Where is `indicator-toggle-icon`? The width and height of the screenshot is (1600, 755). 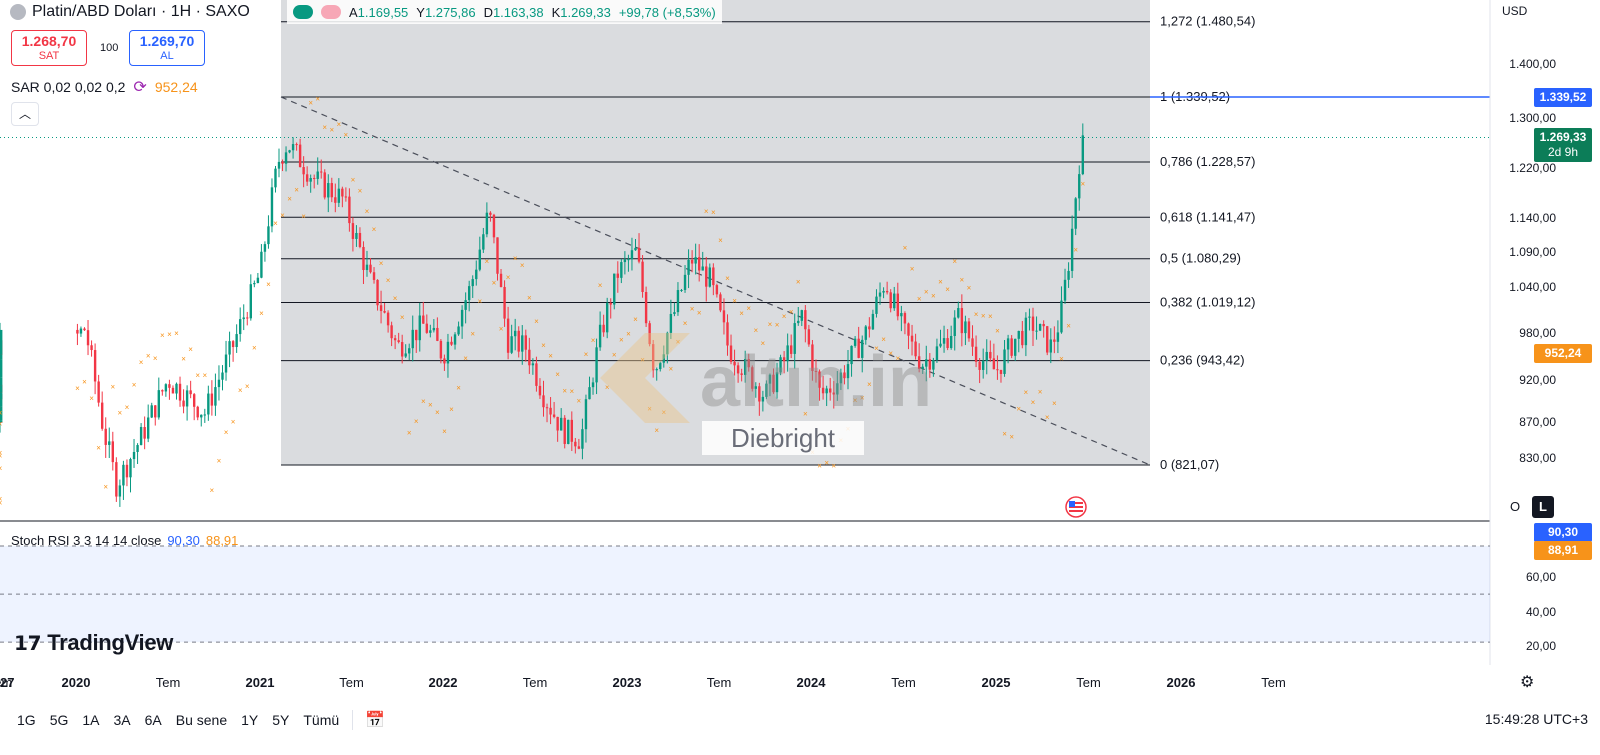 indicator-toggle-icon is located at coordinates (331, 12).